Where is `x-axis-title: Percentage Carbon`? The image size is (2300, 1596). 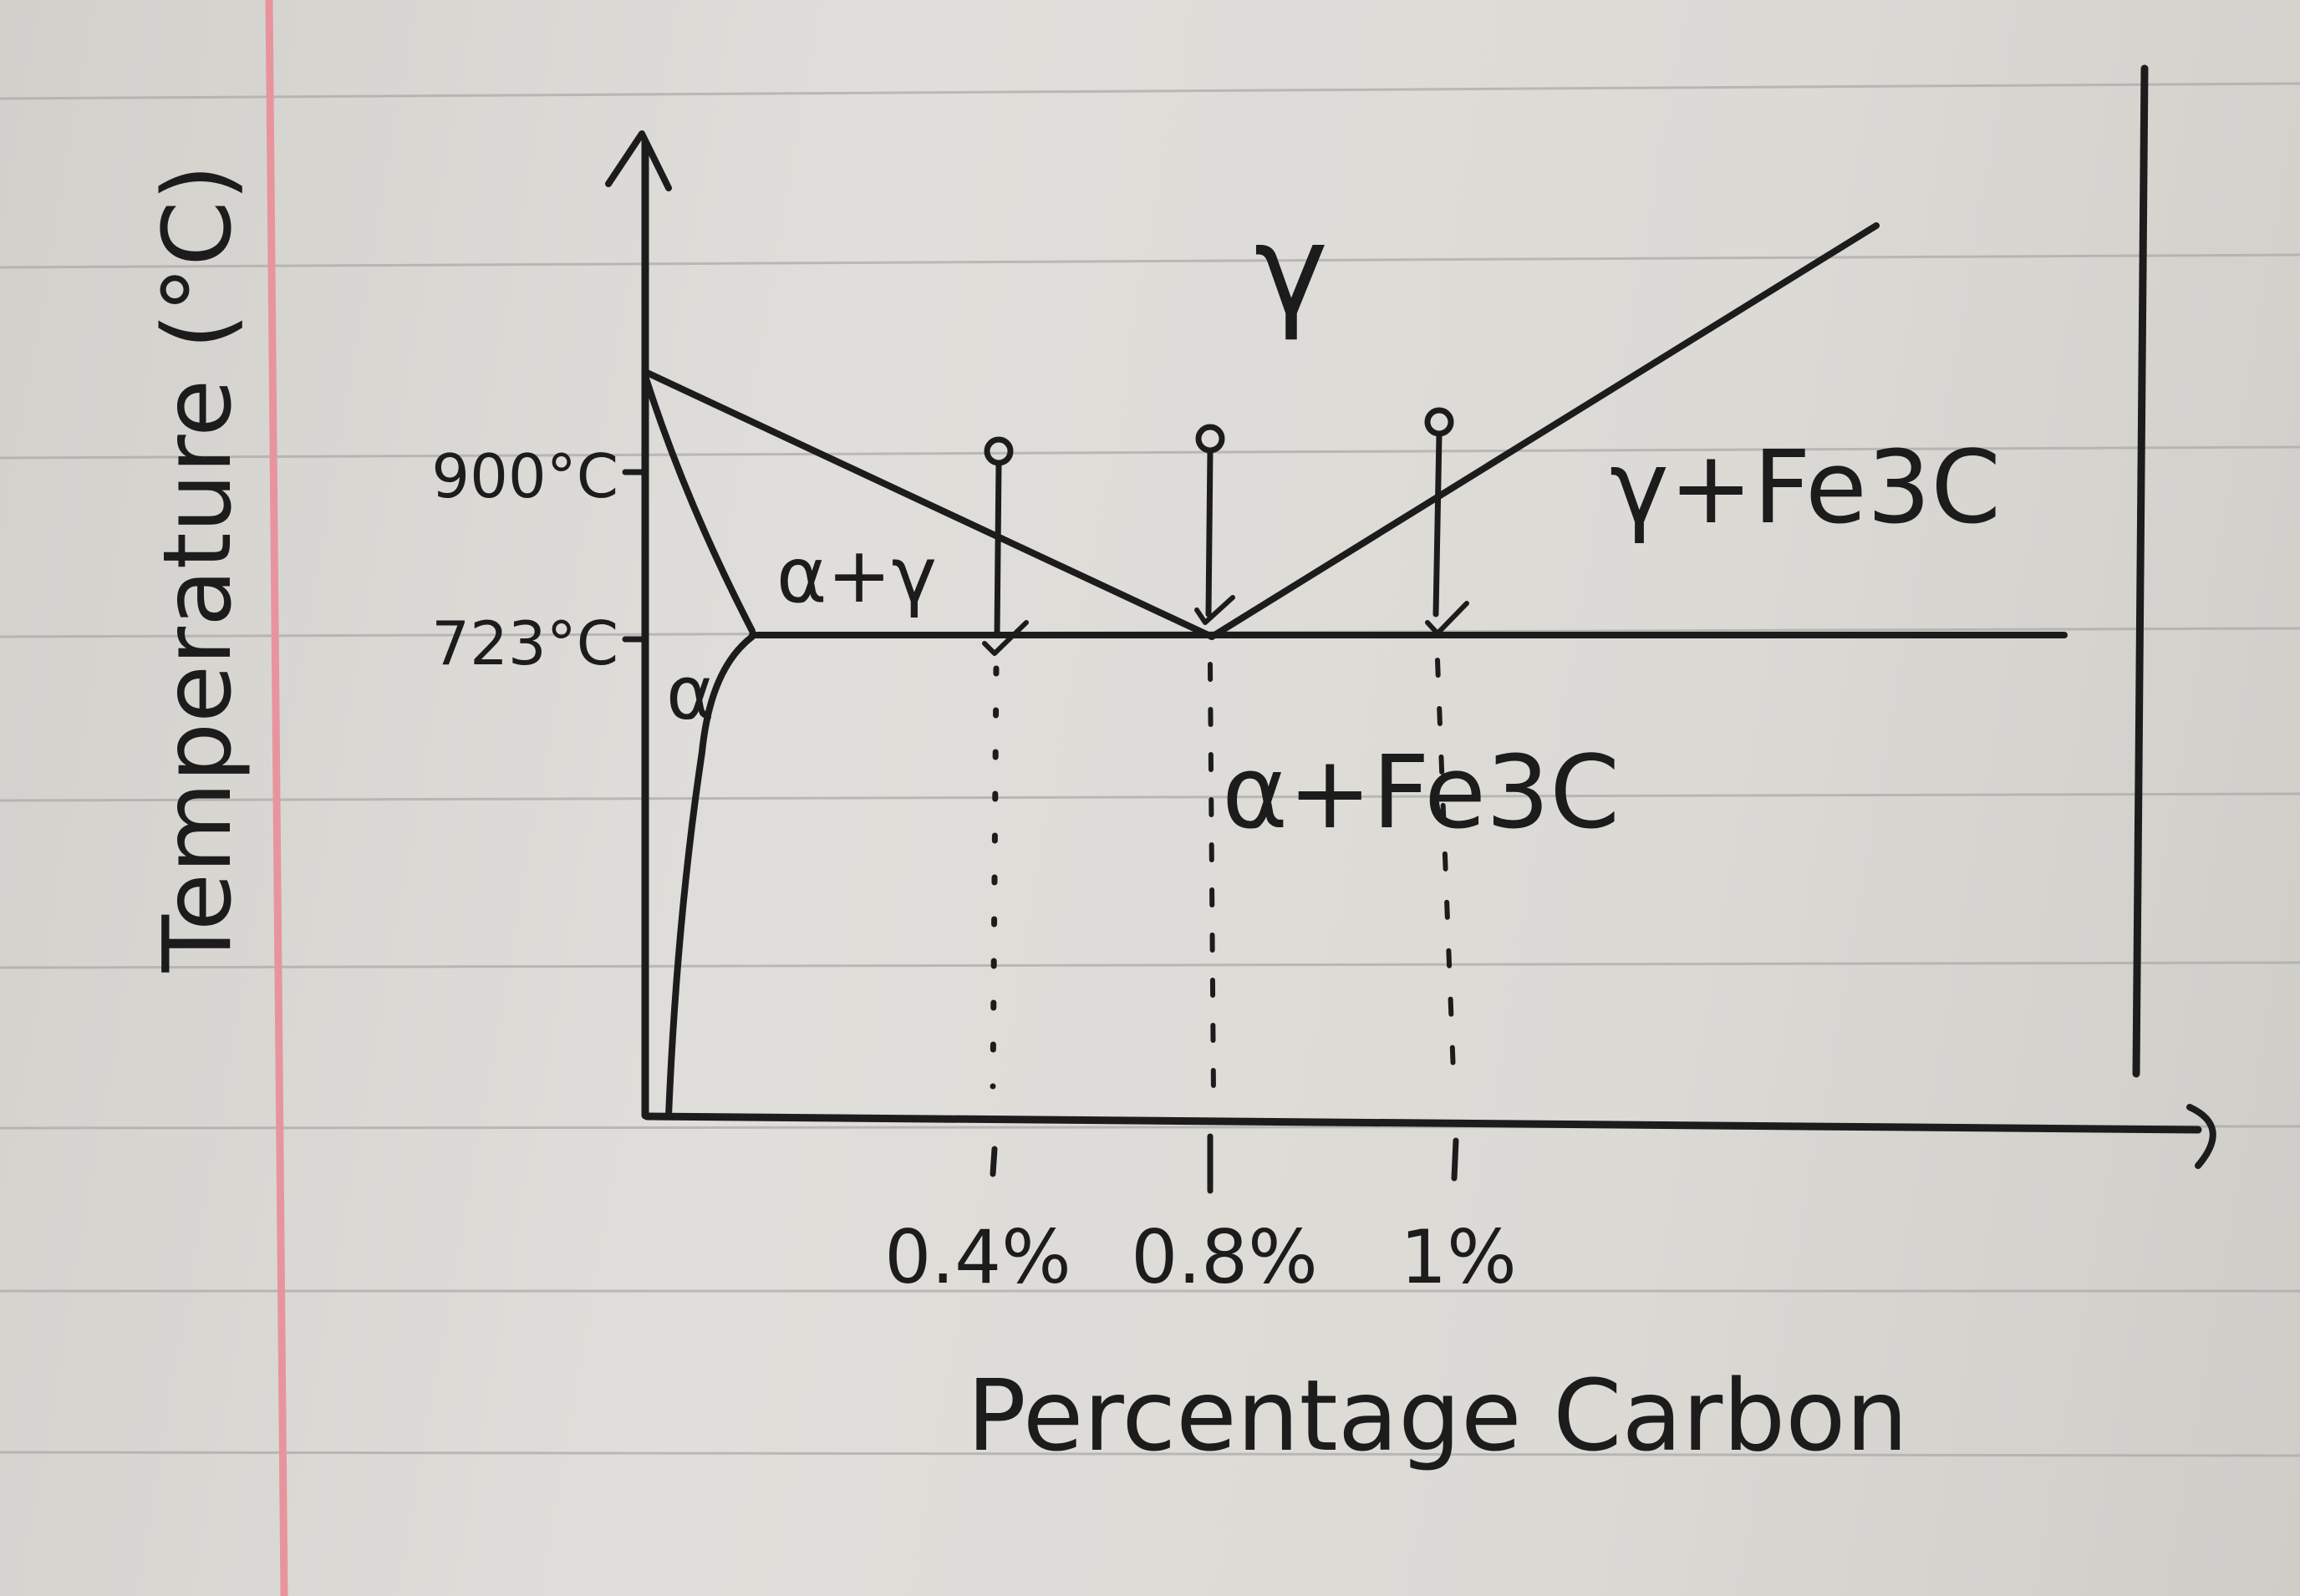 x-axis-title: Percentage Carbon is located at coordinates (1437, 1415).